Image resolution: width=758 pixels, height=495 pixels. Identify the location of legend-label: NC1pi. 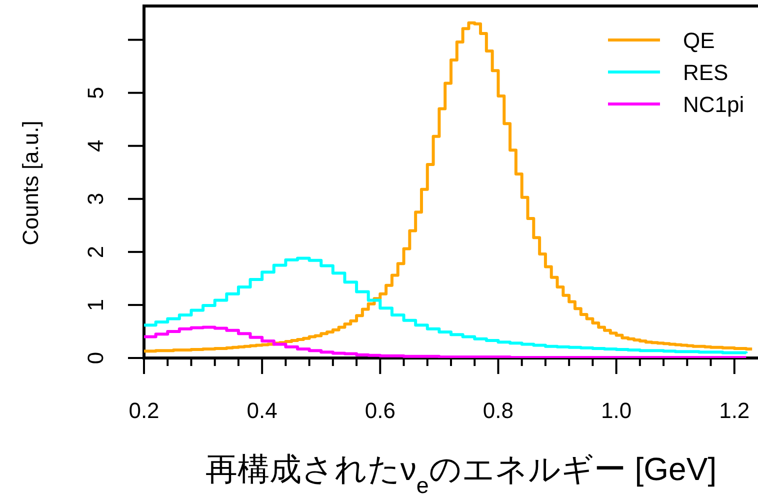
(713, 104).